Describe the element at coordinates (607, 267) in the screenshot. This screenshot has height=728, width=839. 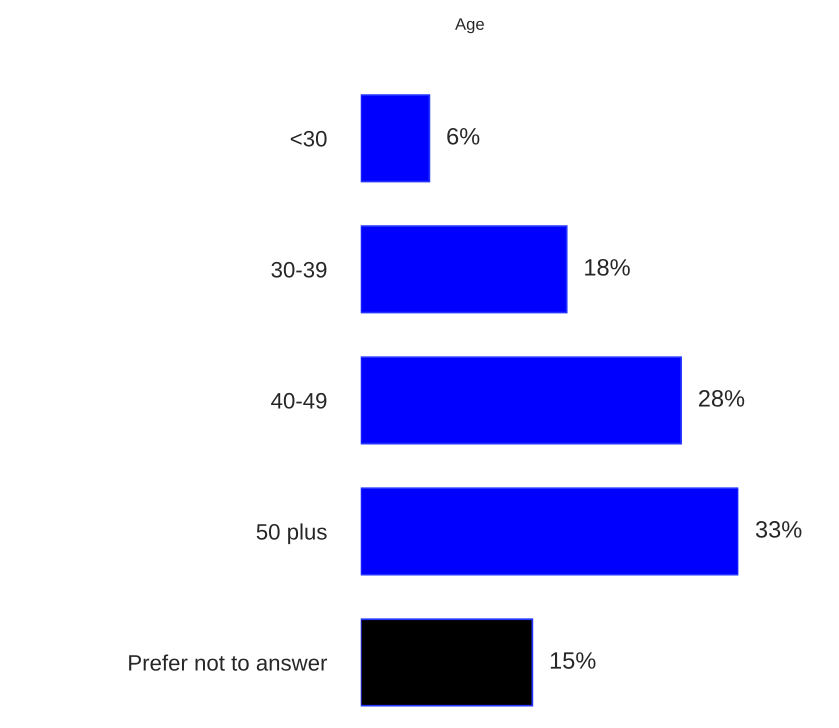
I see `data-label: 18%` at that location.